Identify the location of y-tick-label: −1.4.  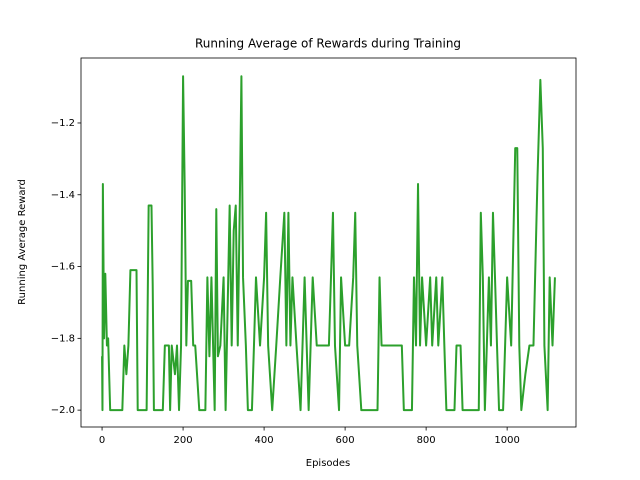
(63, 195).